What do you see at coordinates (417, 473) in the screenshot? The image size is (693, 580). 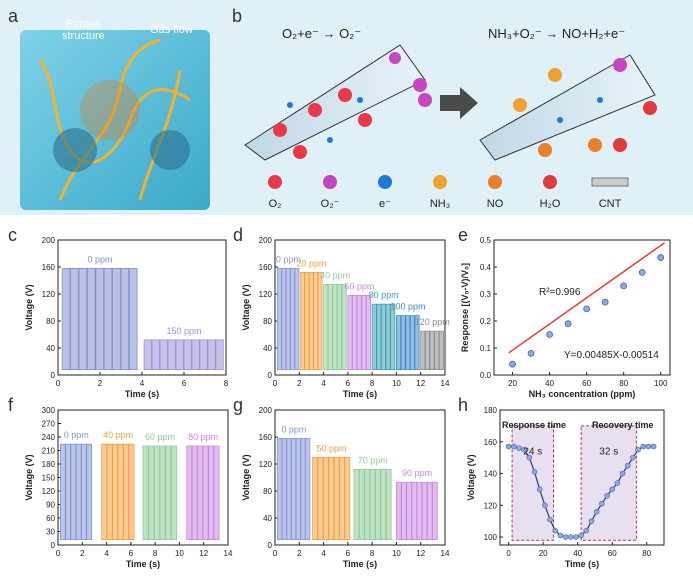 I see `series-label-g-3: 90 ppm` at bounding box center [417, 473].